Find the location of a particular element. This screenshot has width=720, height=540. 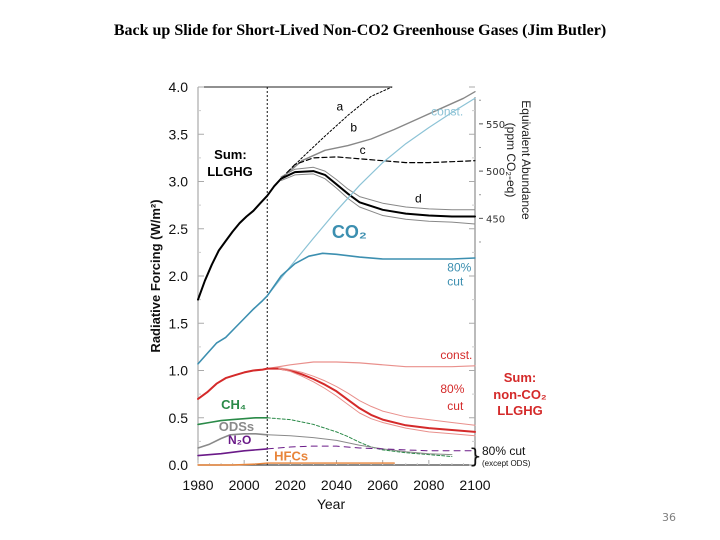

annotation-label: b is located at coordinates (353, 127).